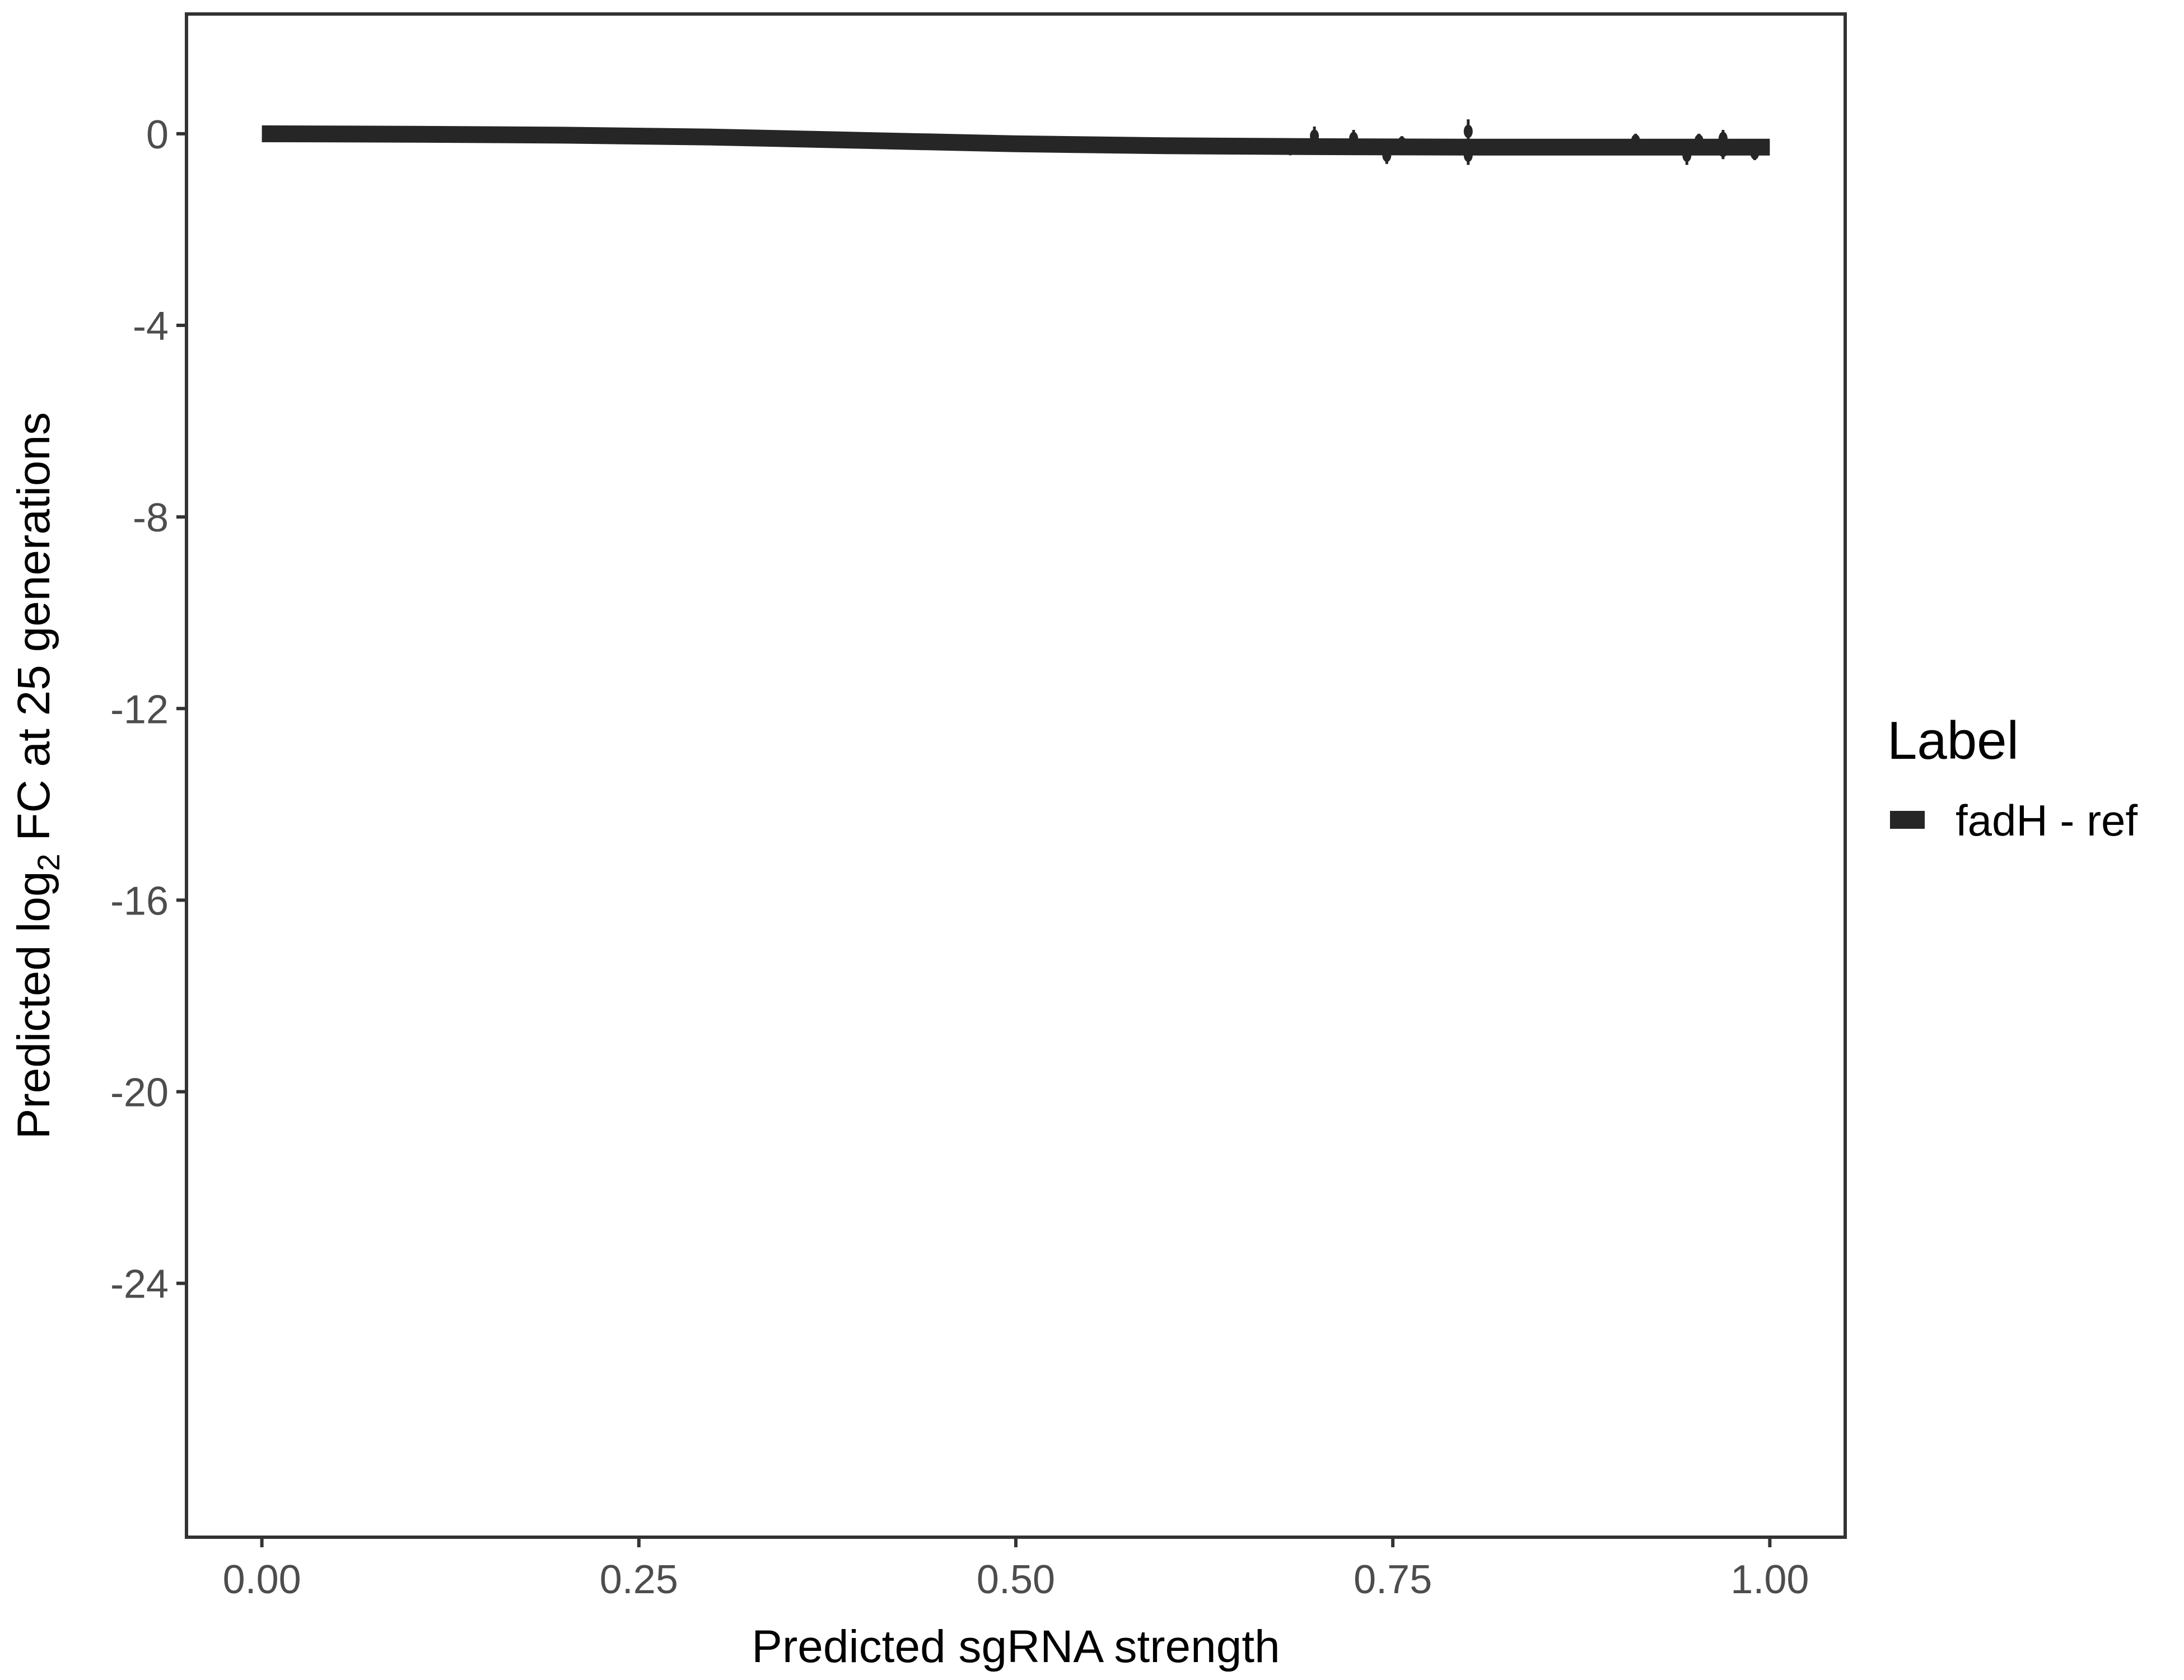  What do you see at coordinates (140, 1285) in the screenshot?
I see `y-tick-label: -24` at bounding box center [140, 1285].